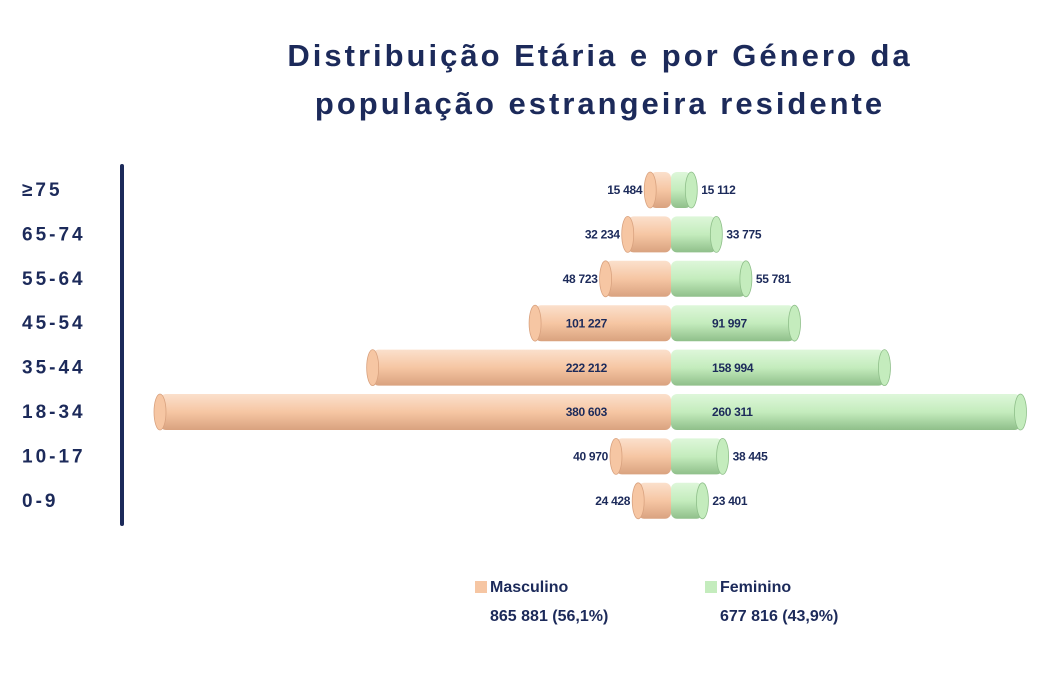 Image resolution: width=1062 pixels, height=676 pixels. Describe the element at coordinates (529, 587) in the screenshot. I see `legend-label: Masculino` at that location.